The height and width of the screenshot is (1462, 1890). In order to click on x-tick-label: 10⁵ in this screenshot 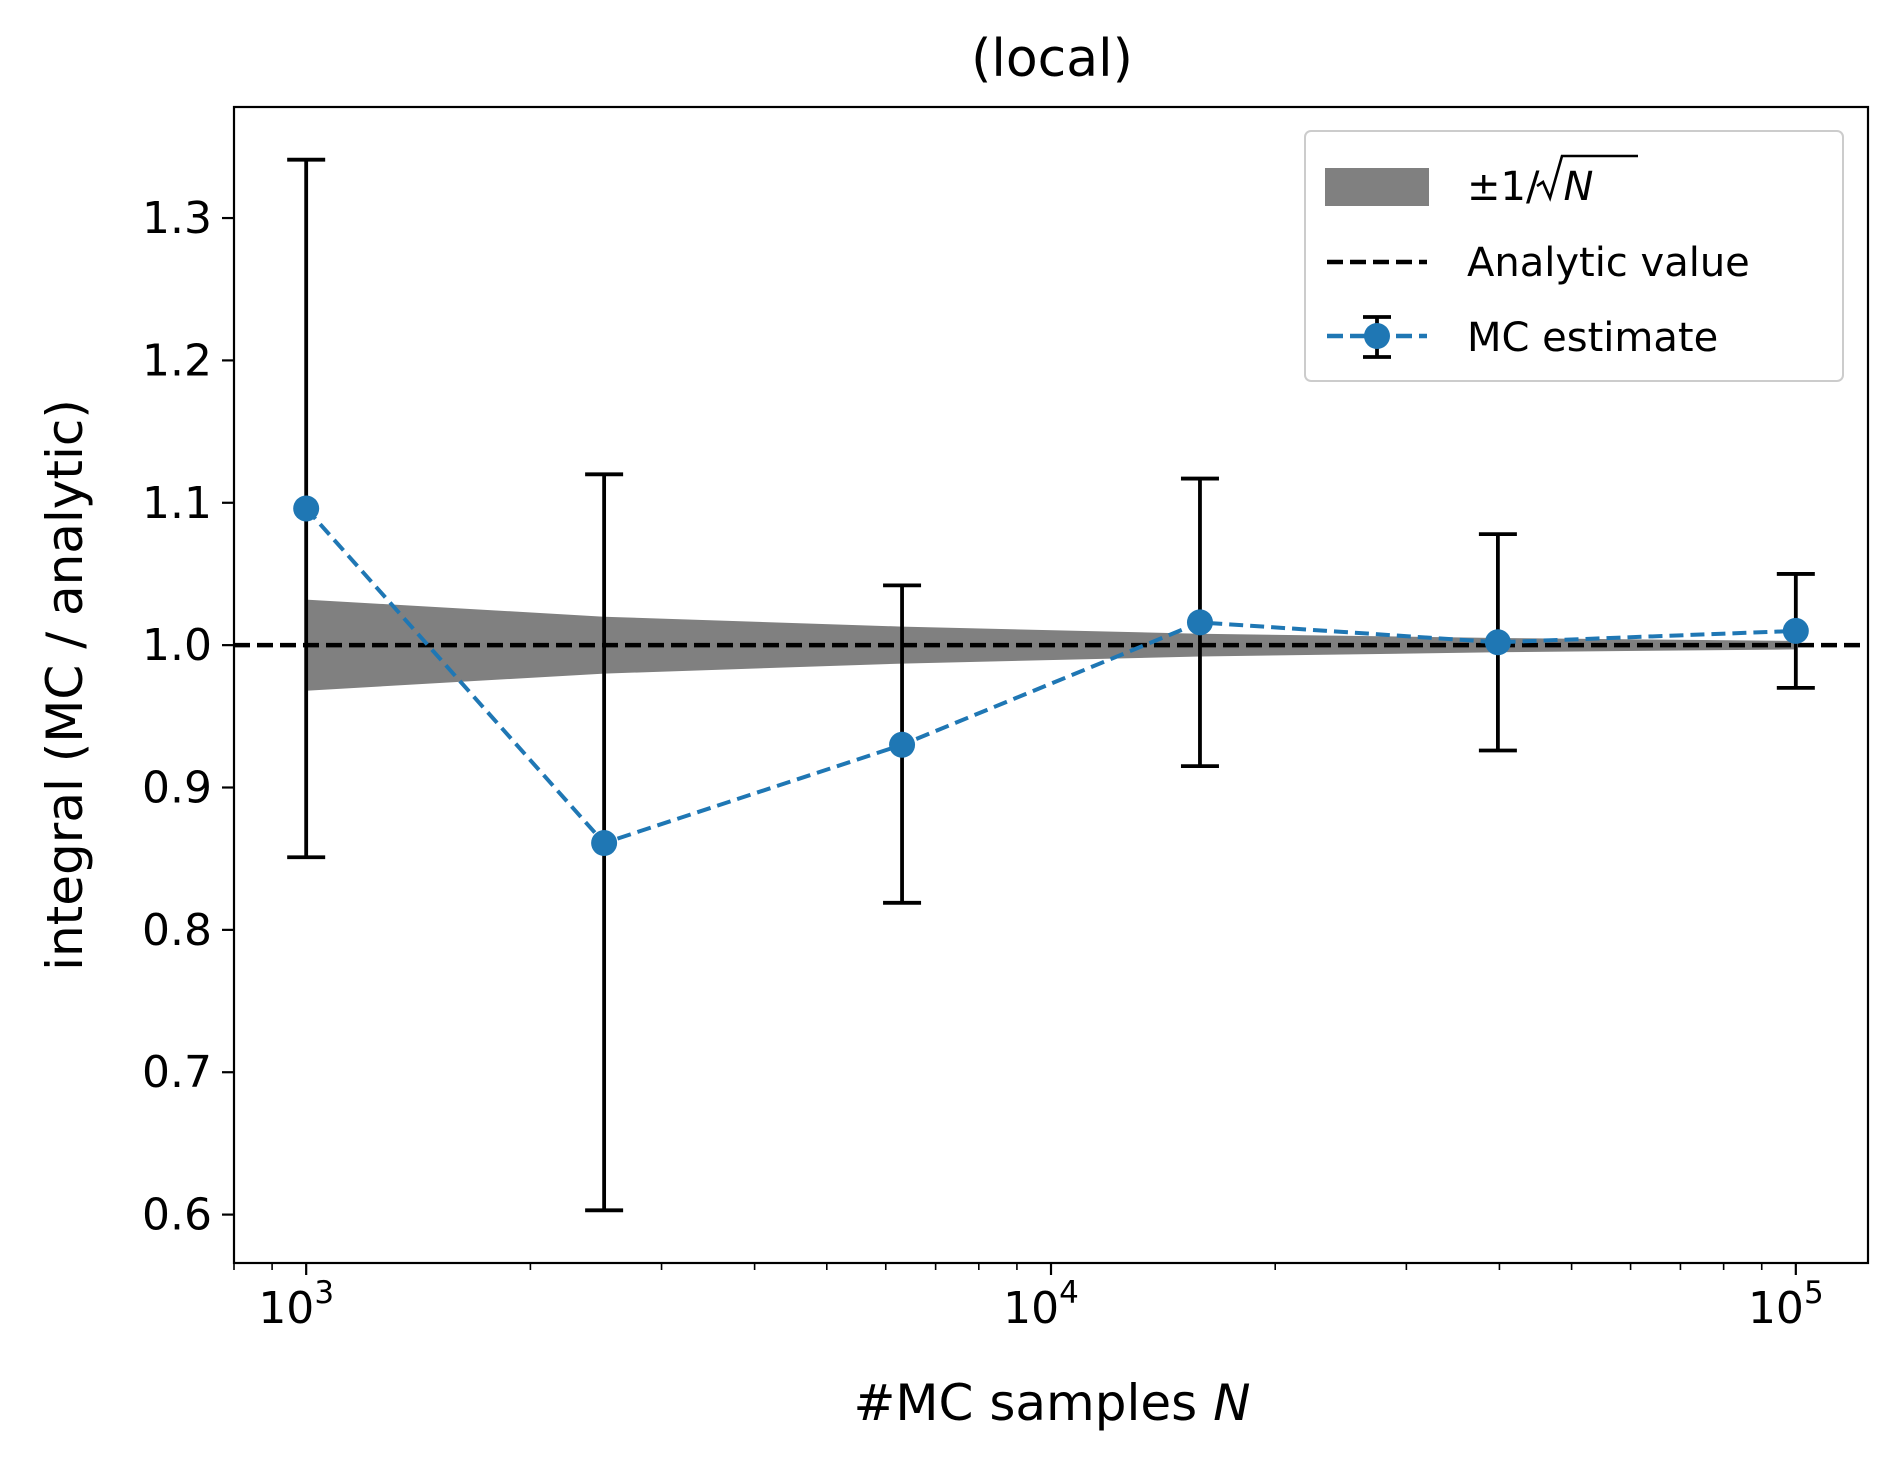, I will do `click(1786, 1304)`.